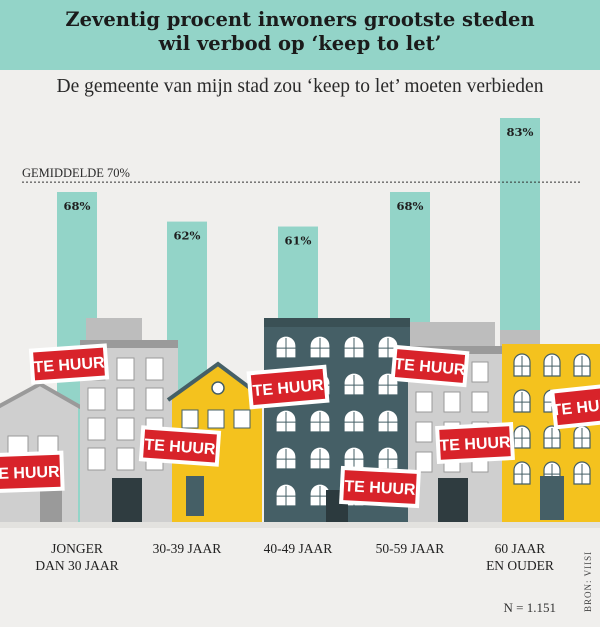 The width and height of the screenshot is (600, 627). Describe the element at coordinates (298, 241) in the screenshot. I see `bar-value-label-3: 61%` at that location.